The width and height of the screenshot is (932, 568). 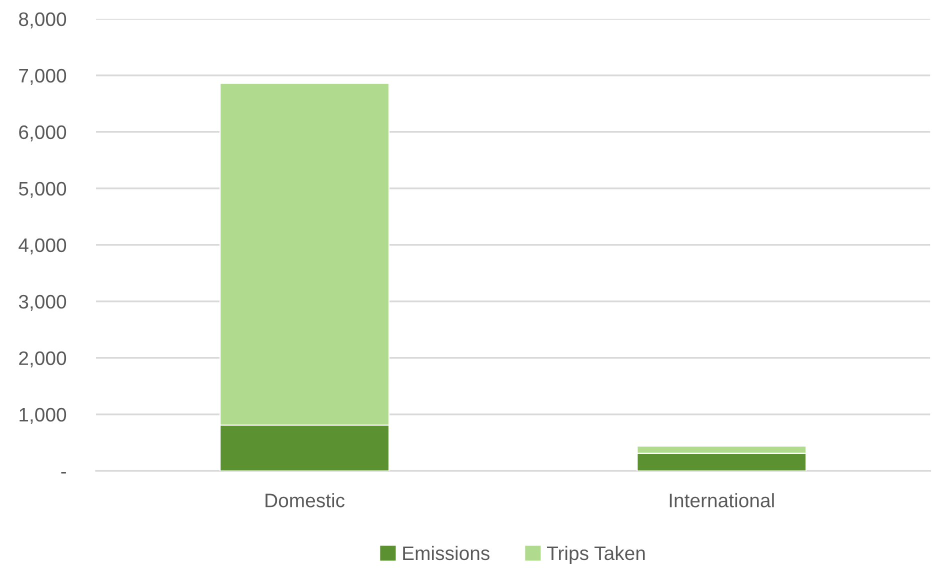 What do you see at coordinates (42, 133) in the screenshot?
I see `y-tick-label: 6,000` at bounding box center [42, 133].